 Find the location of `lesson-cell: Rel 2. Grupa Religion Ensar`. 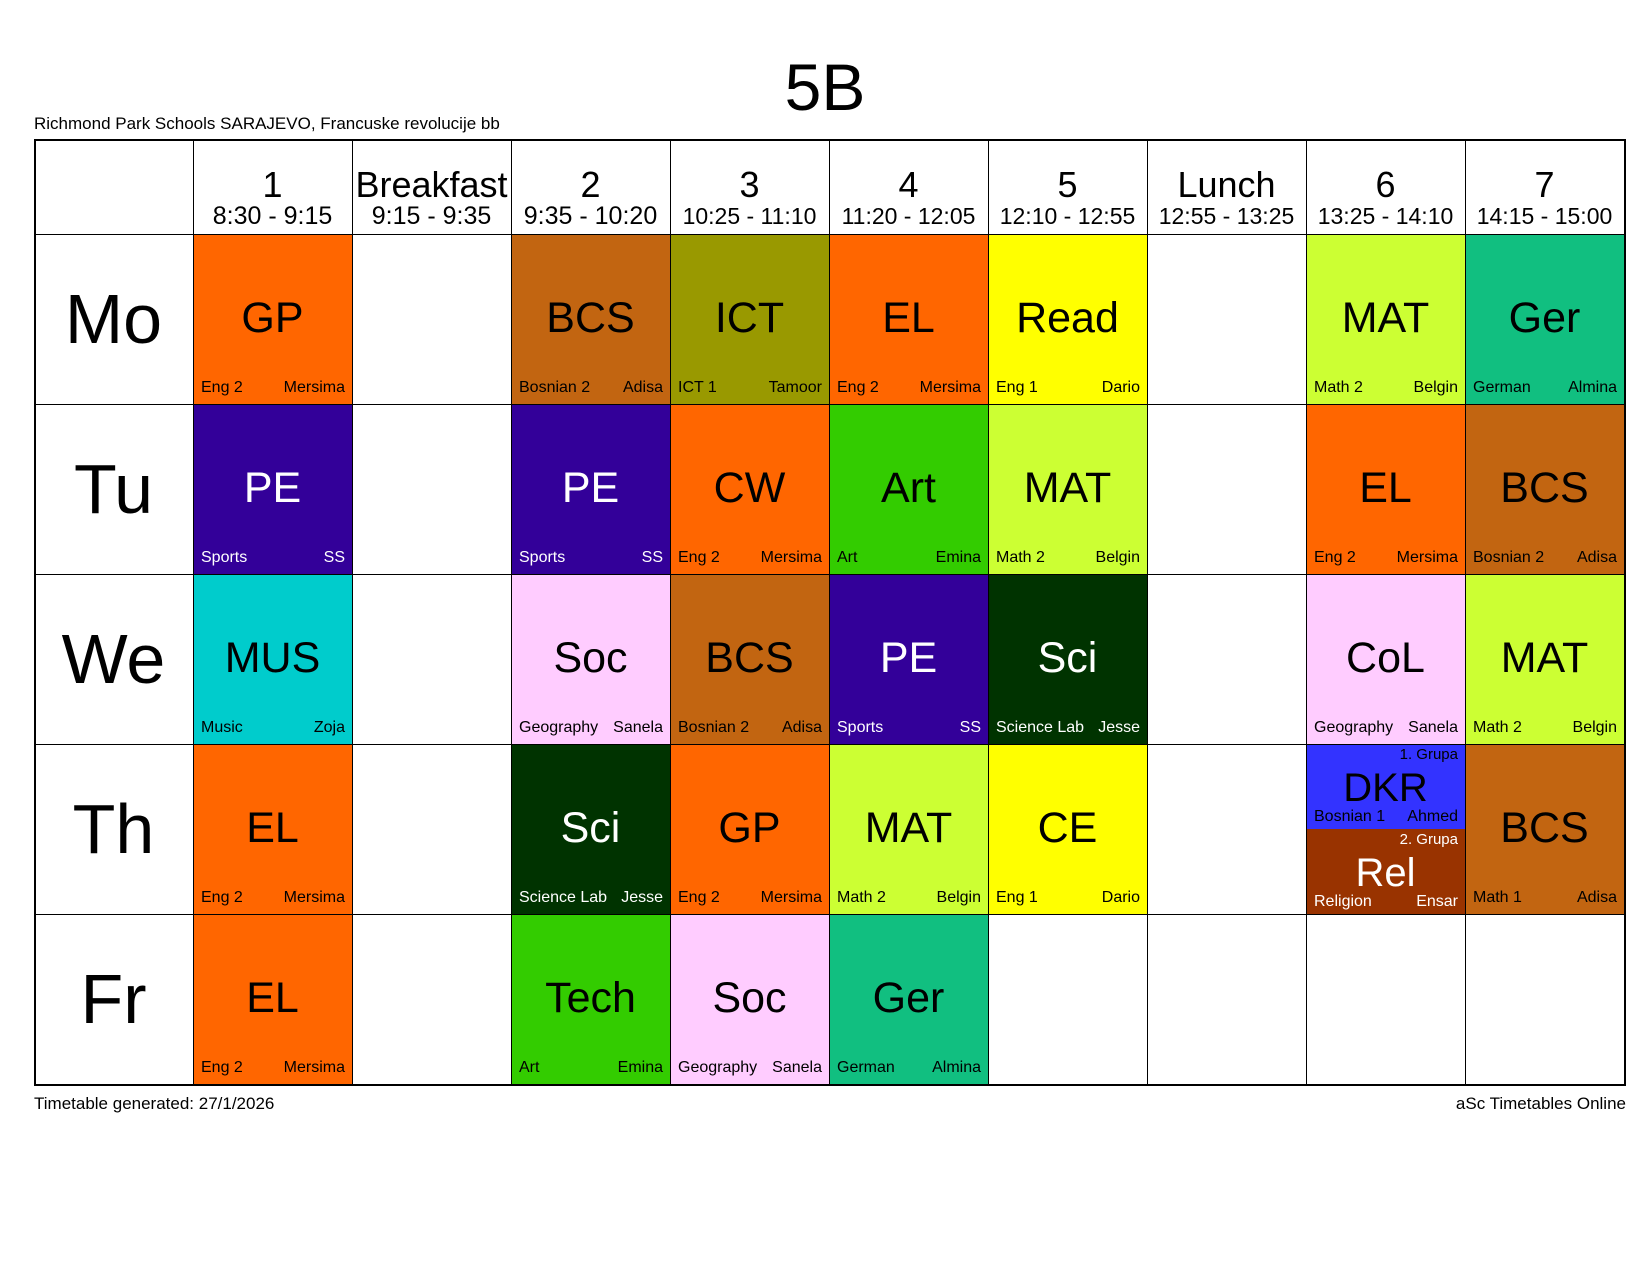

lesson-cell: Rel 2. Grupa Religion Ensar is located at coordinates (1385, 871).